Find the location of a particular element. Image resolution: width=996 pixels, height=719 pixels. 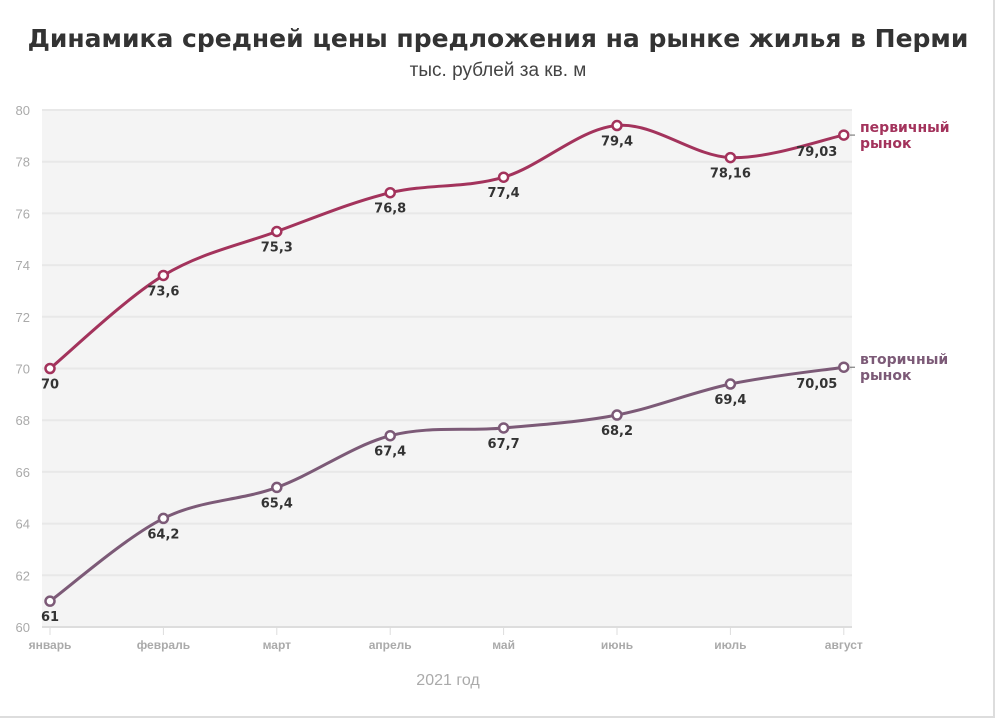

x-tick-label: март is located at coordinates (277, 645).